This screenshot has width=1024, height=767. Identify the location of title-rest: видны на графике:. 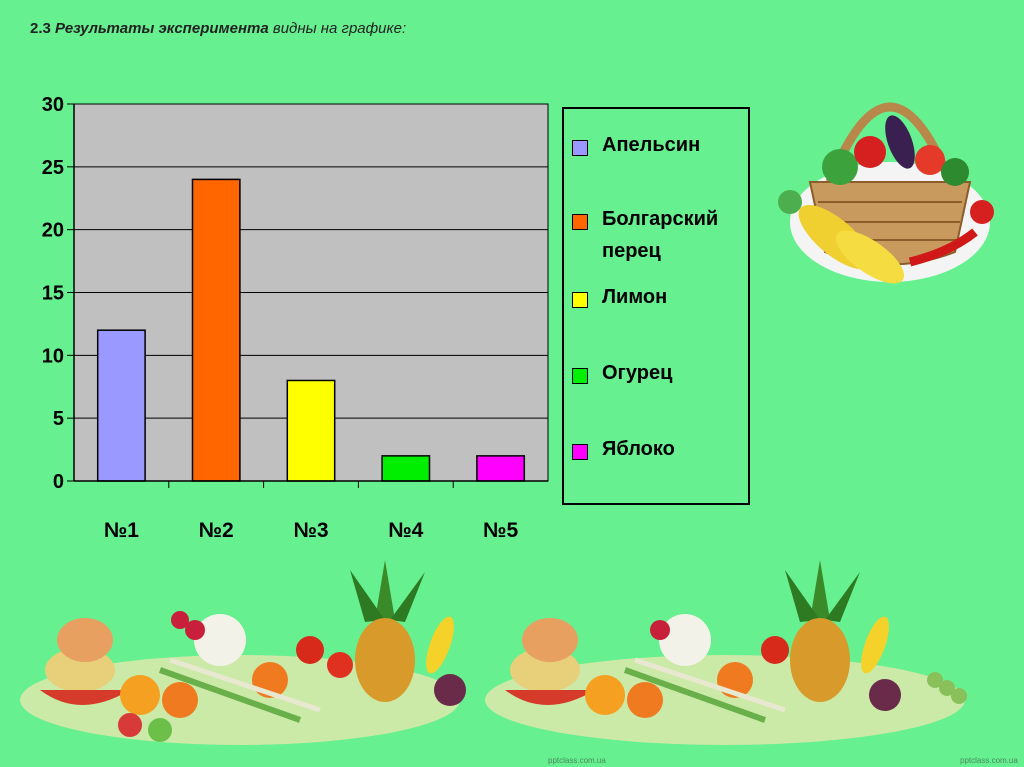
(339, 28).